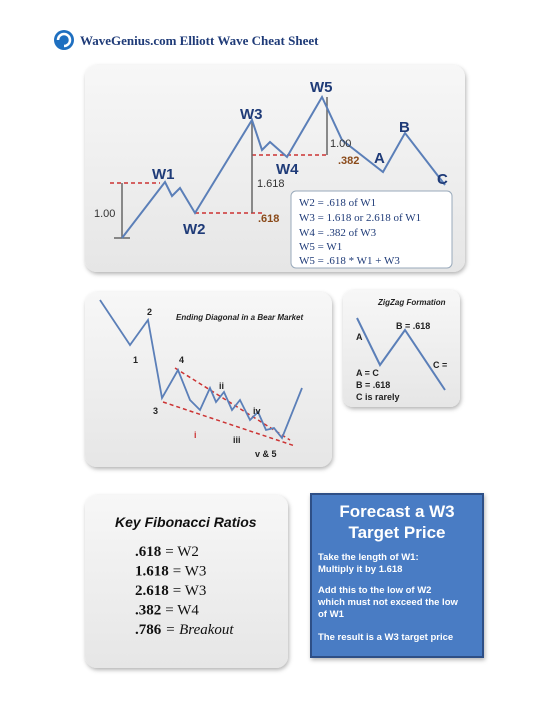 This screenshot has height=720, width=556. I want to click on logo-swirl, so click(64, 40).